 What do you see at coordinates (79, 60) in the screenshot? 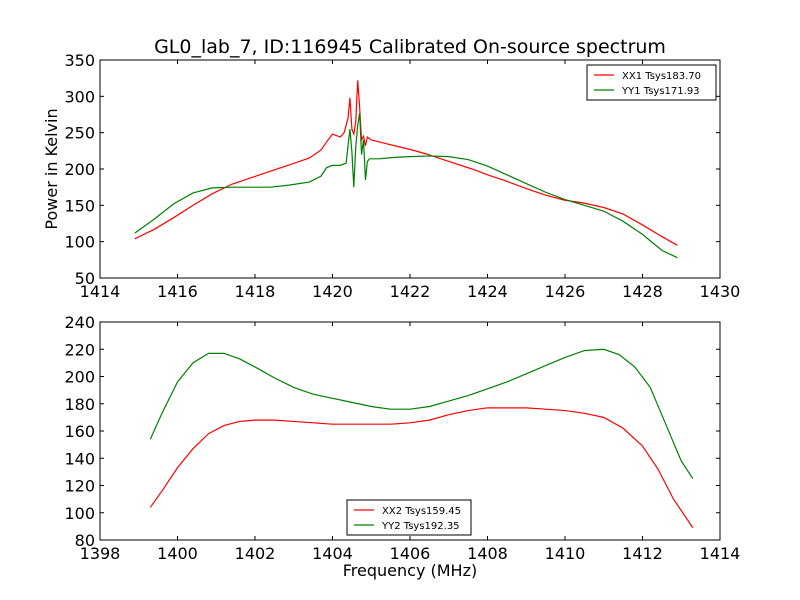
I see `y-tick-label: 350` at bounding box center [79, 60].